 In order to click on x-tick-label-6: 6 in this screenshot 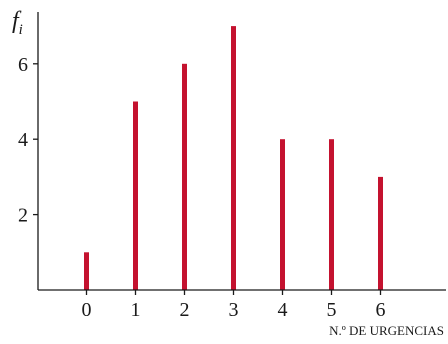, I will do `click(381, 310)`.